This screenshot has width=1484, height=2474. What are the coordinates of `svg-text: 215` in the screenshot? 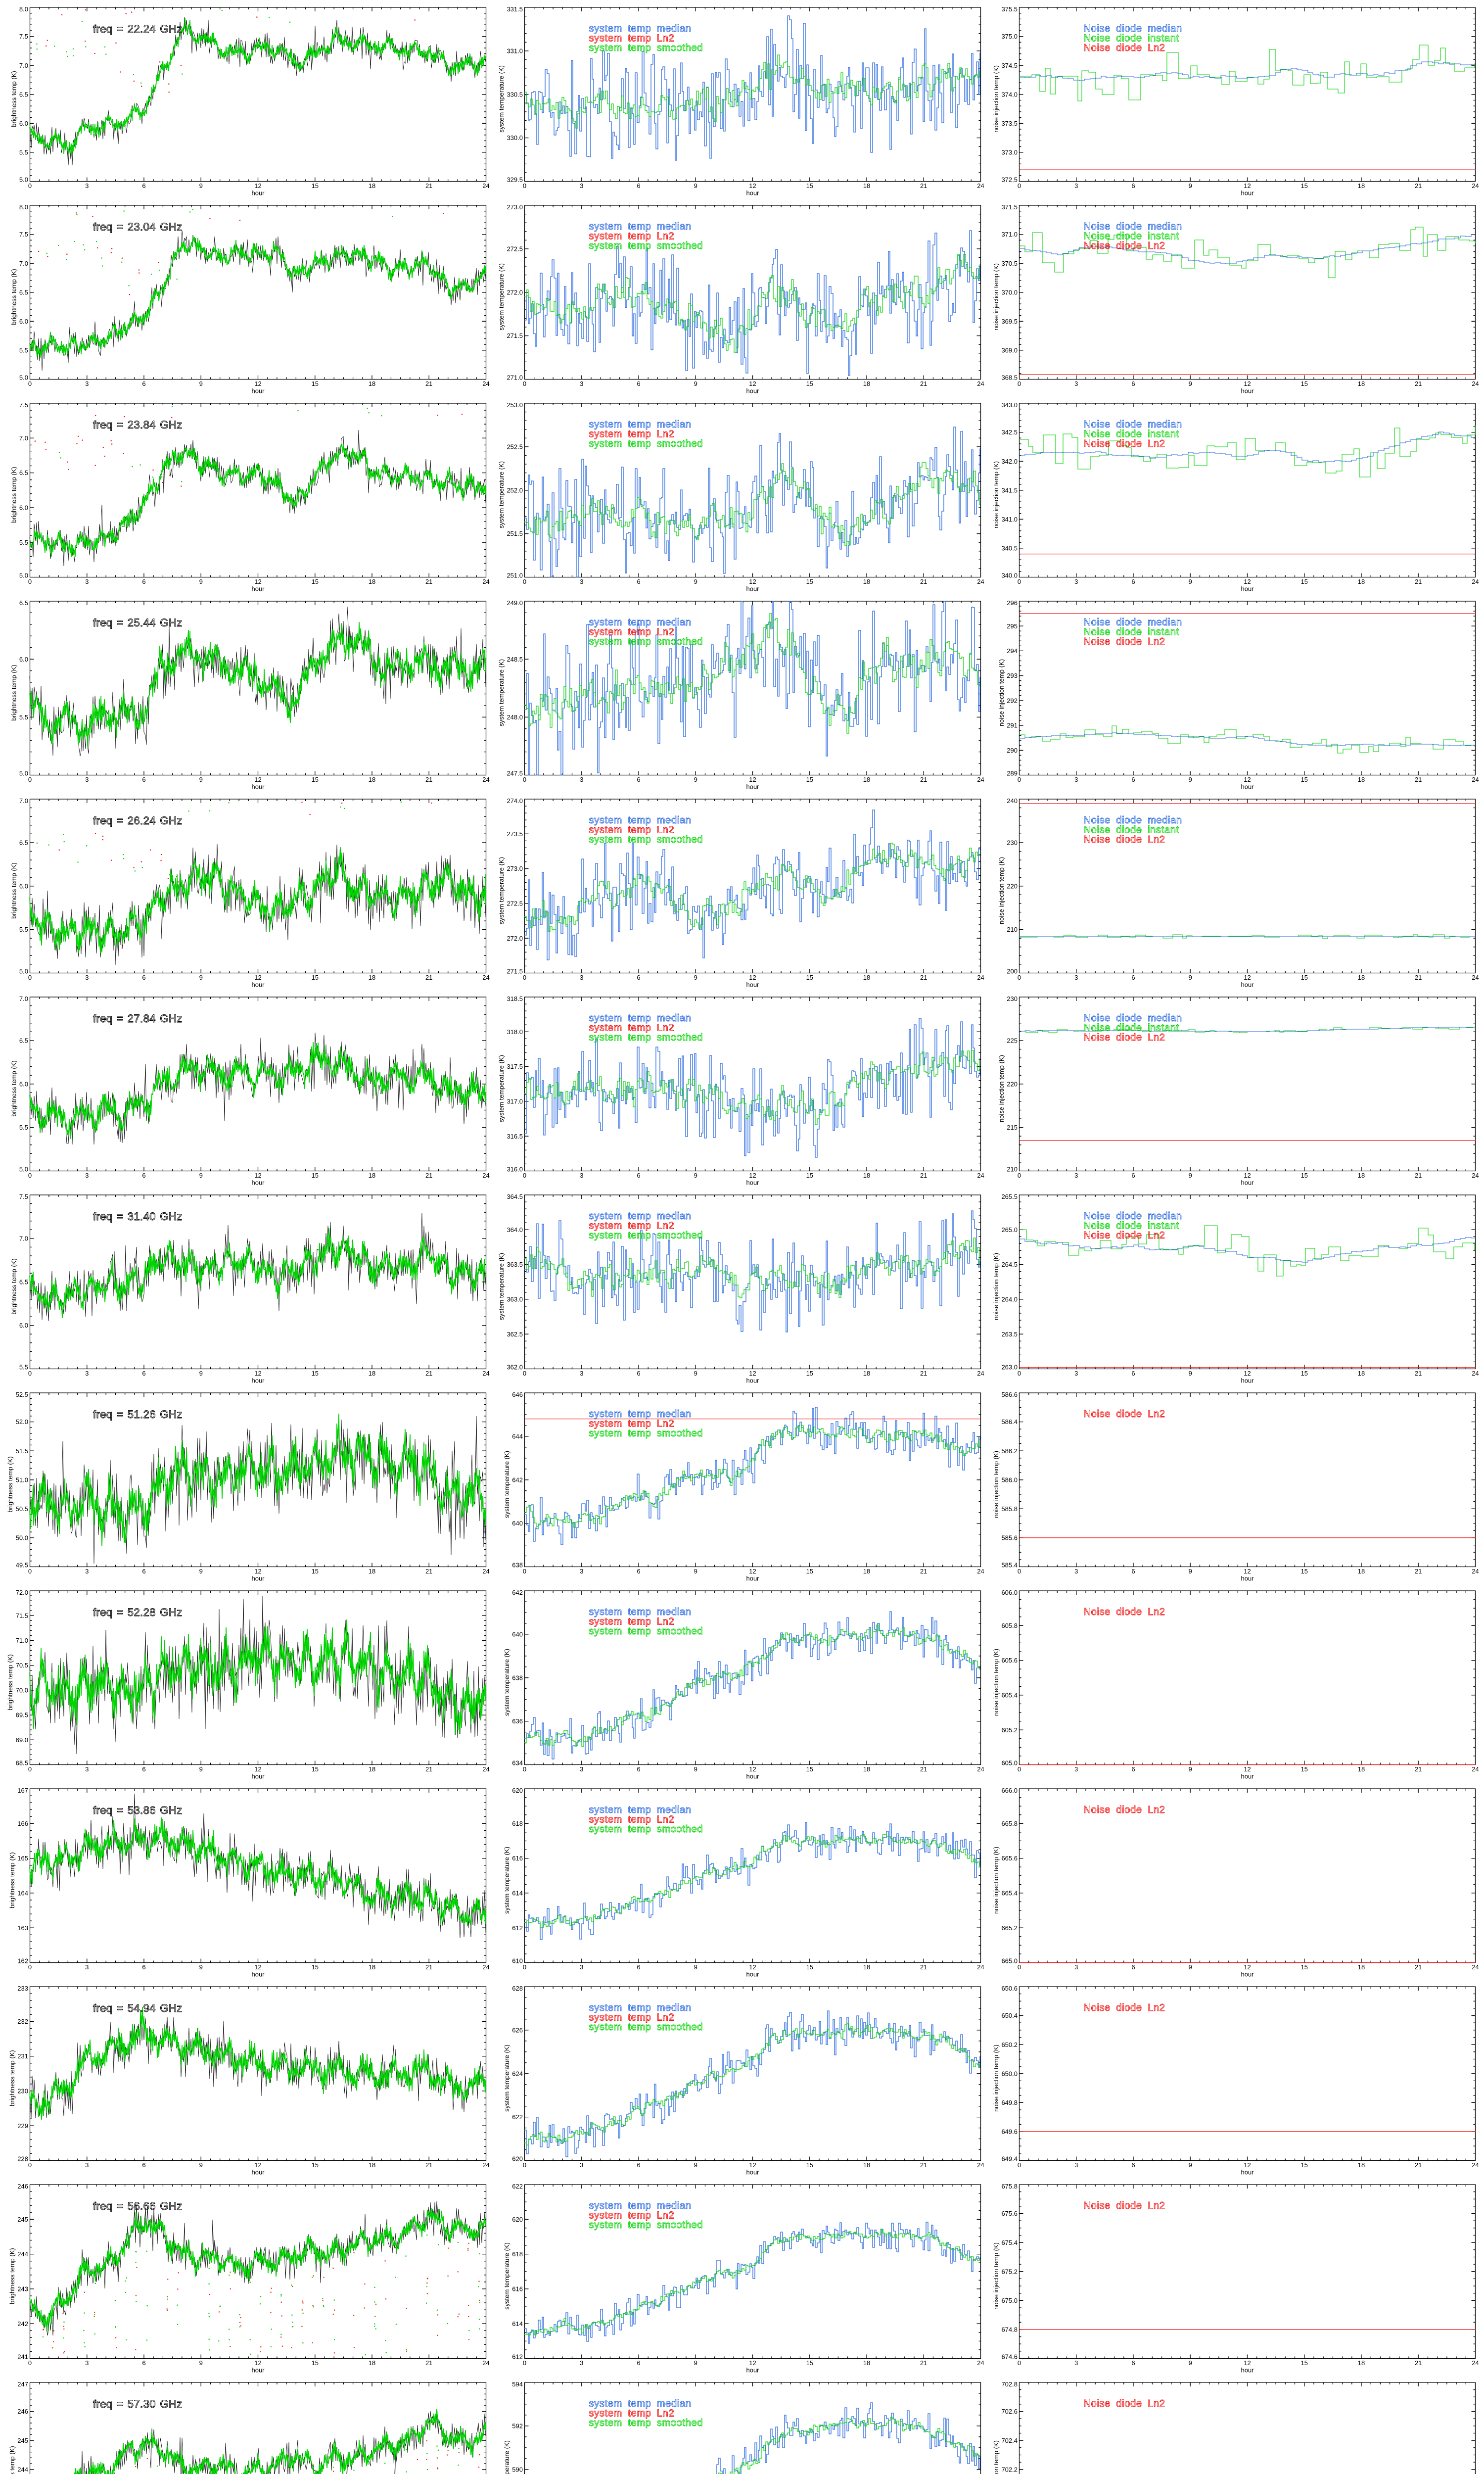 It's located at (1012, 1128).